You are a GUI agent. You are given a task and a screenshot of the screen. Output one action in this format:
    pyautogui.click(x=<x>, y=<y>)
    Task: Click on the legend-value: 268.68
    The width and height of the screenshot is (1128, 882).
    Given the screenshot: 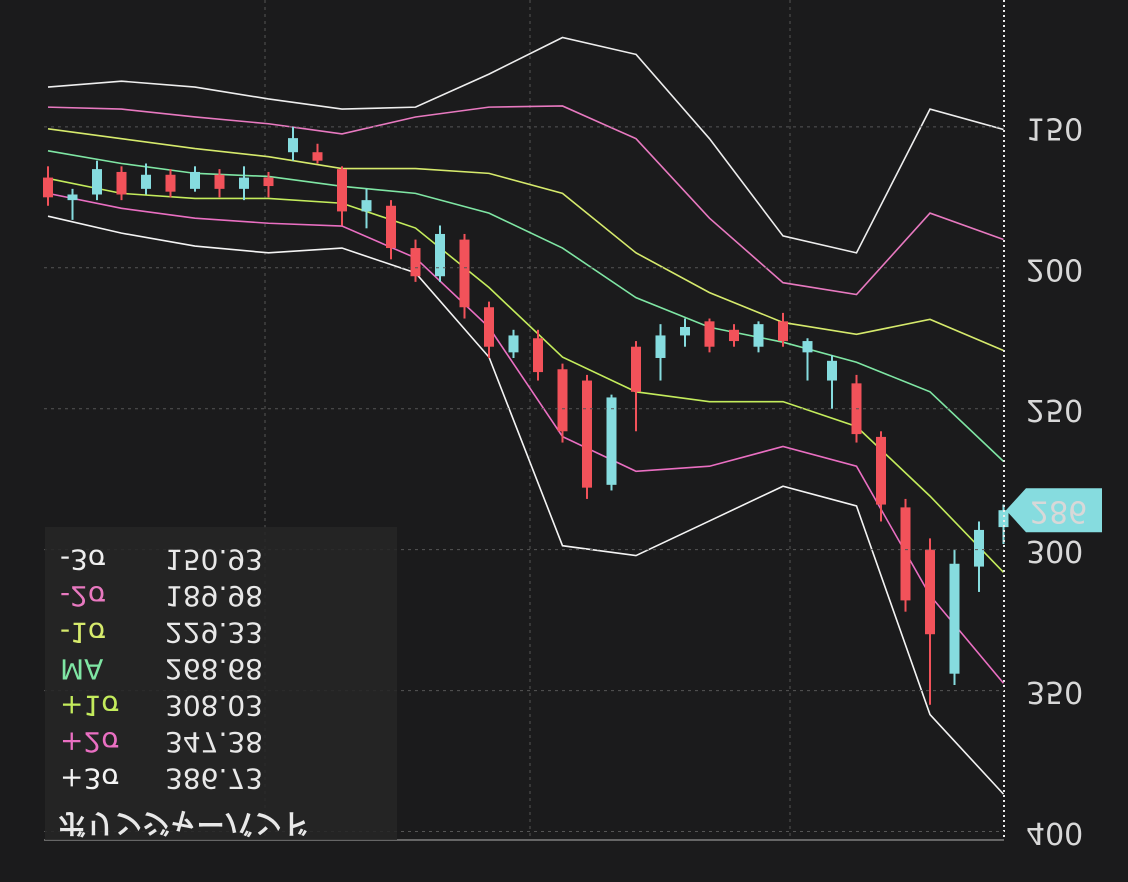 What is the action you would take?
    pyautogui.click(x=214, y=669)
    